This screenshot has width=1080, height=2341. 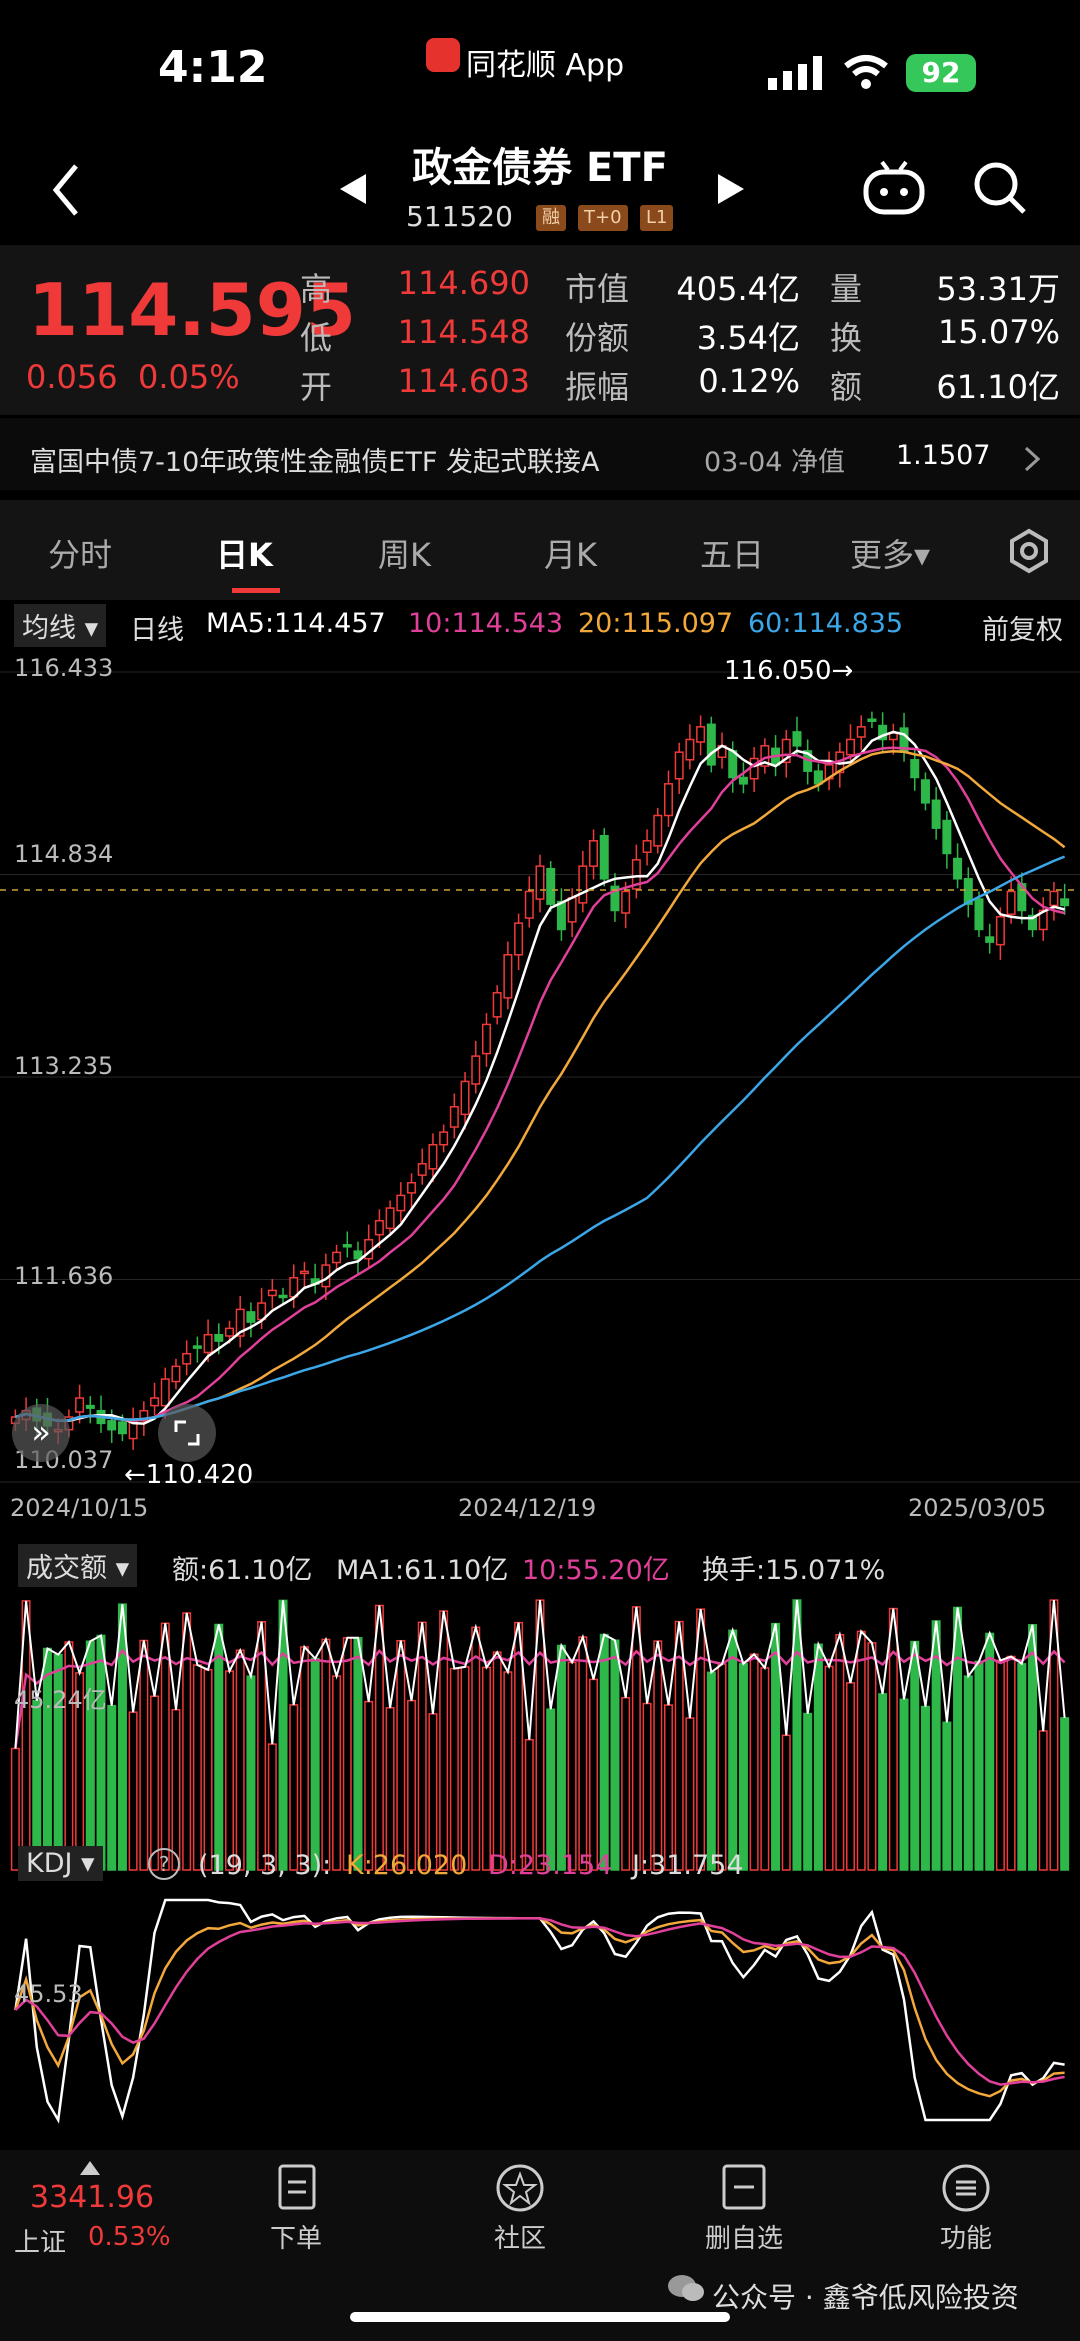 I want to click on wifi-icon, so click(x=866, y=74).